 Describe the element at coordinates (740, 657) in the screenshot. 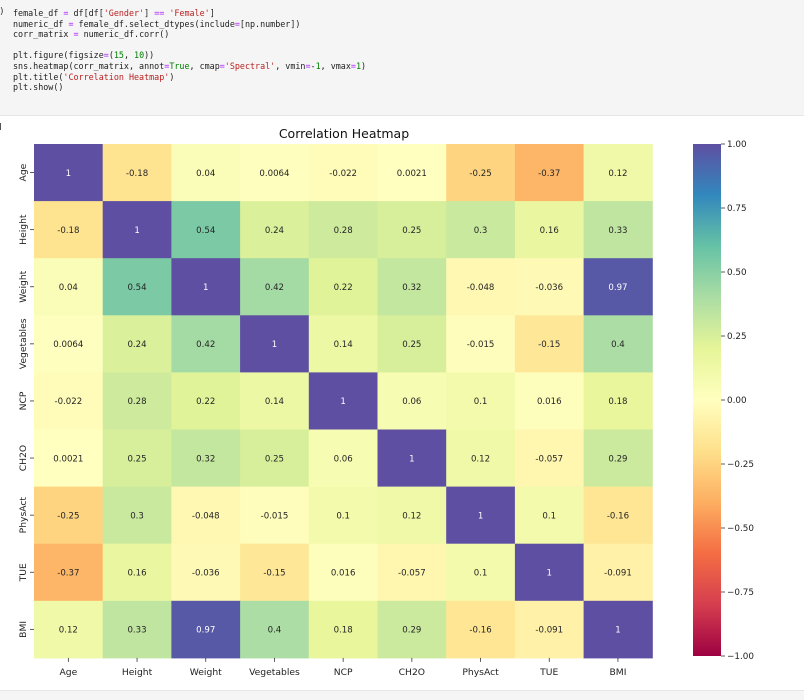

I see `colorbar-tick-label: −1.00` at that location.